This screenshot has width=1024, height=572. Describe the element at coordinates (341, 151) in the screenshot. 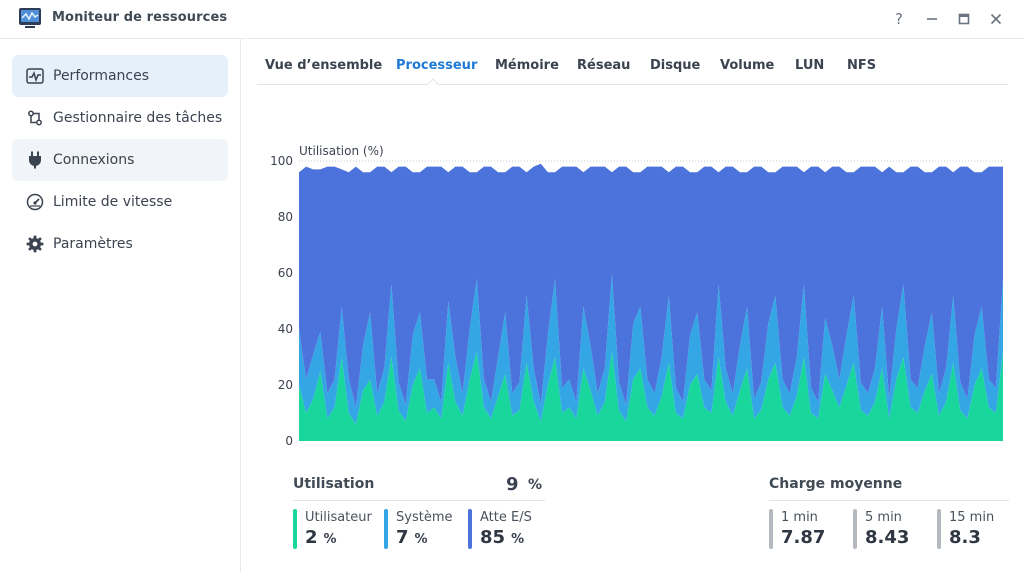

I see `chart-y-axis-label: Utilisation (%)` at that location.